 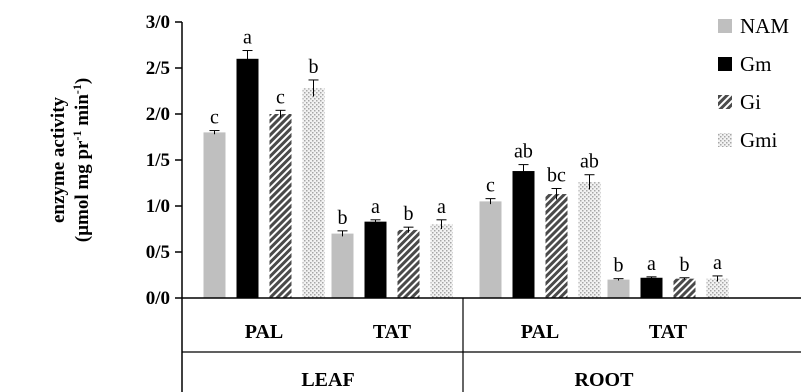 What do you see at coordinates (759, 140) in the screenshot?
I see `legend-label: Gmi` at bounding box center [759, 140].